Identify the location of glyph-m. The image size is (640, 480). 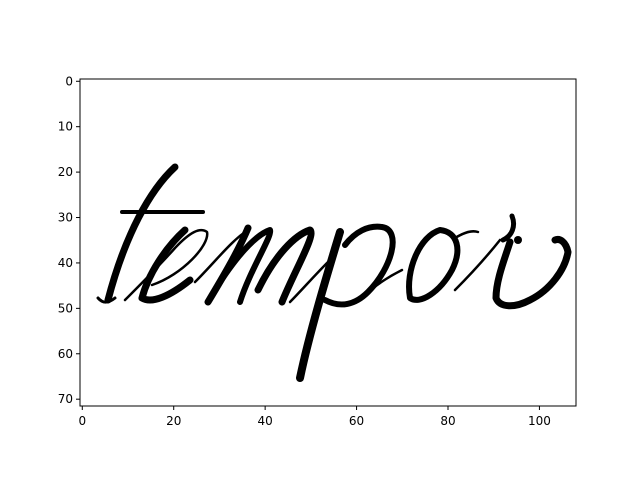
(261, 265).